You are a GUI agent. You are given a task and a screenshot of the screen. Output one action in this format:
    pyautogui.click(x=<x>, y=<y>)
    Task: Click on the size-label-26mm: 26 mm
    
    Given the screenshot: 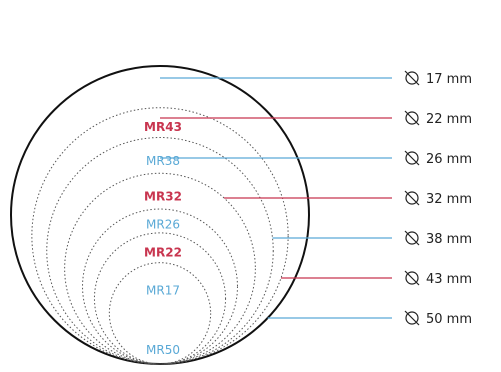 What is the action you would take?
    pyautogui.click(x=449, y=159)
    